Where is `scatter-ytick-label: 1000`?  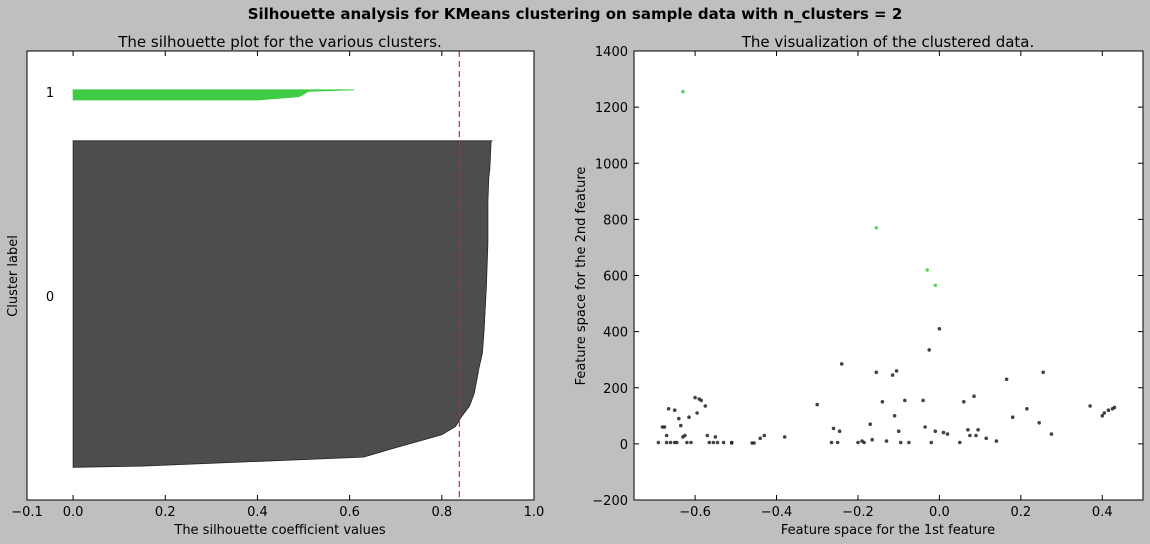
scatter-ytick-label: 1000 is located at coordinates (611, 164).